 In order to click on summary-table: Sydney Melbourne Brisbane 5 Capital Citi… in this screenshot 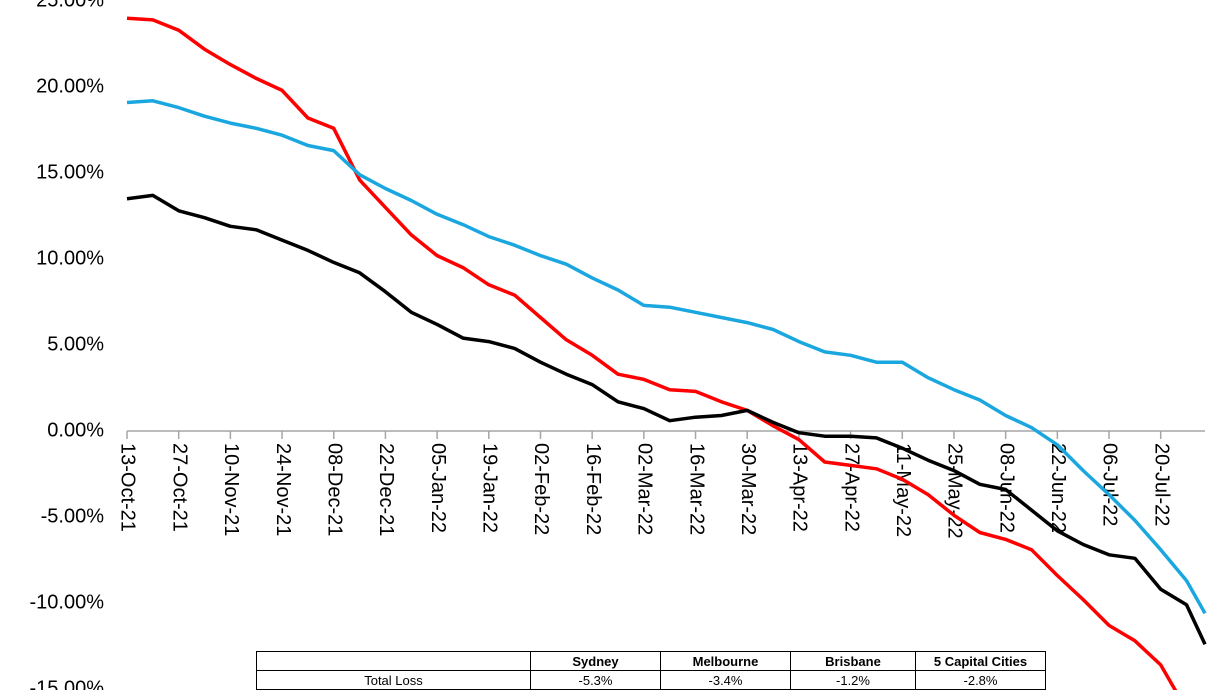, I will do `click(651, 670)`.